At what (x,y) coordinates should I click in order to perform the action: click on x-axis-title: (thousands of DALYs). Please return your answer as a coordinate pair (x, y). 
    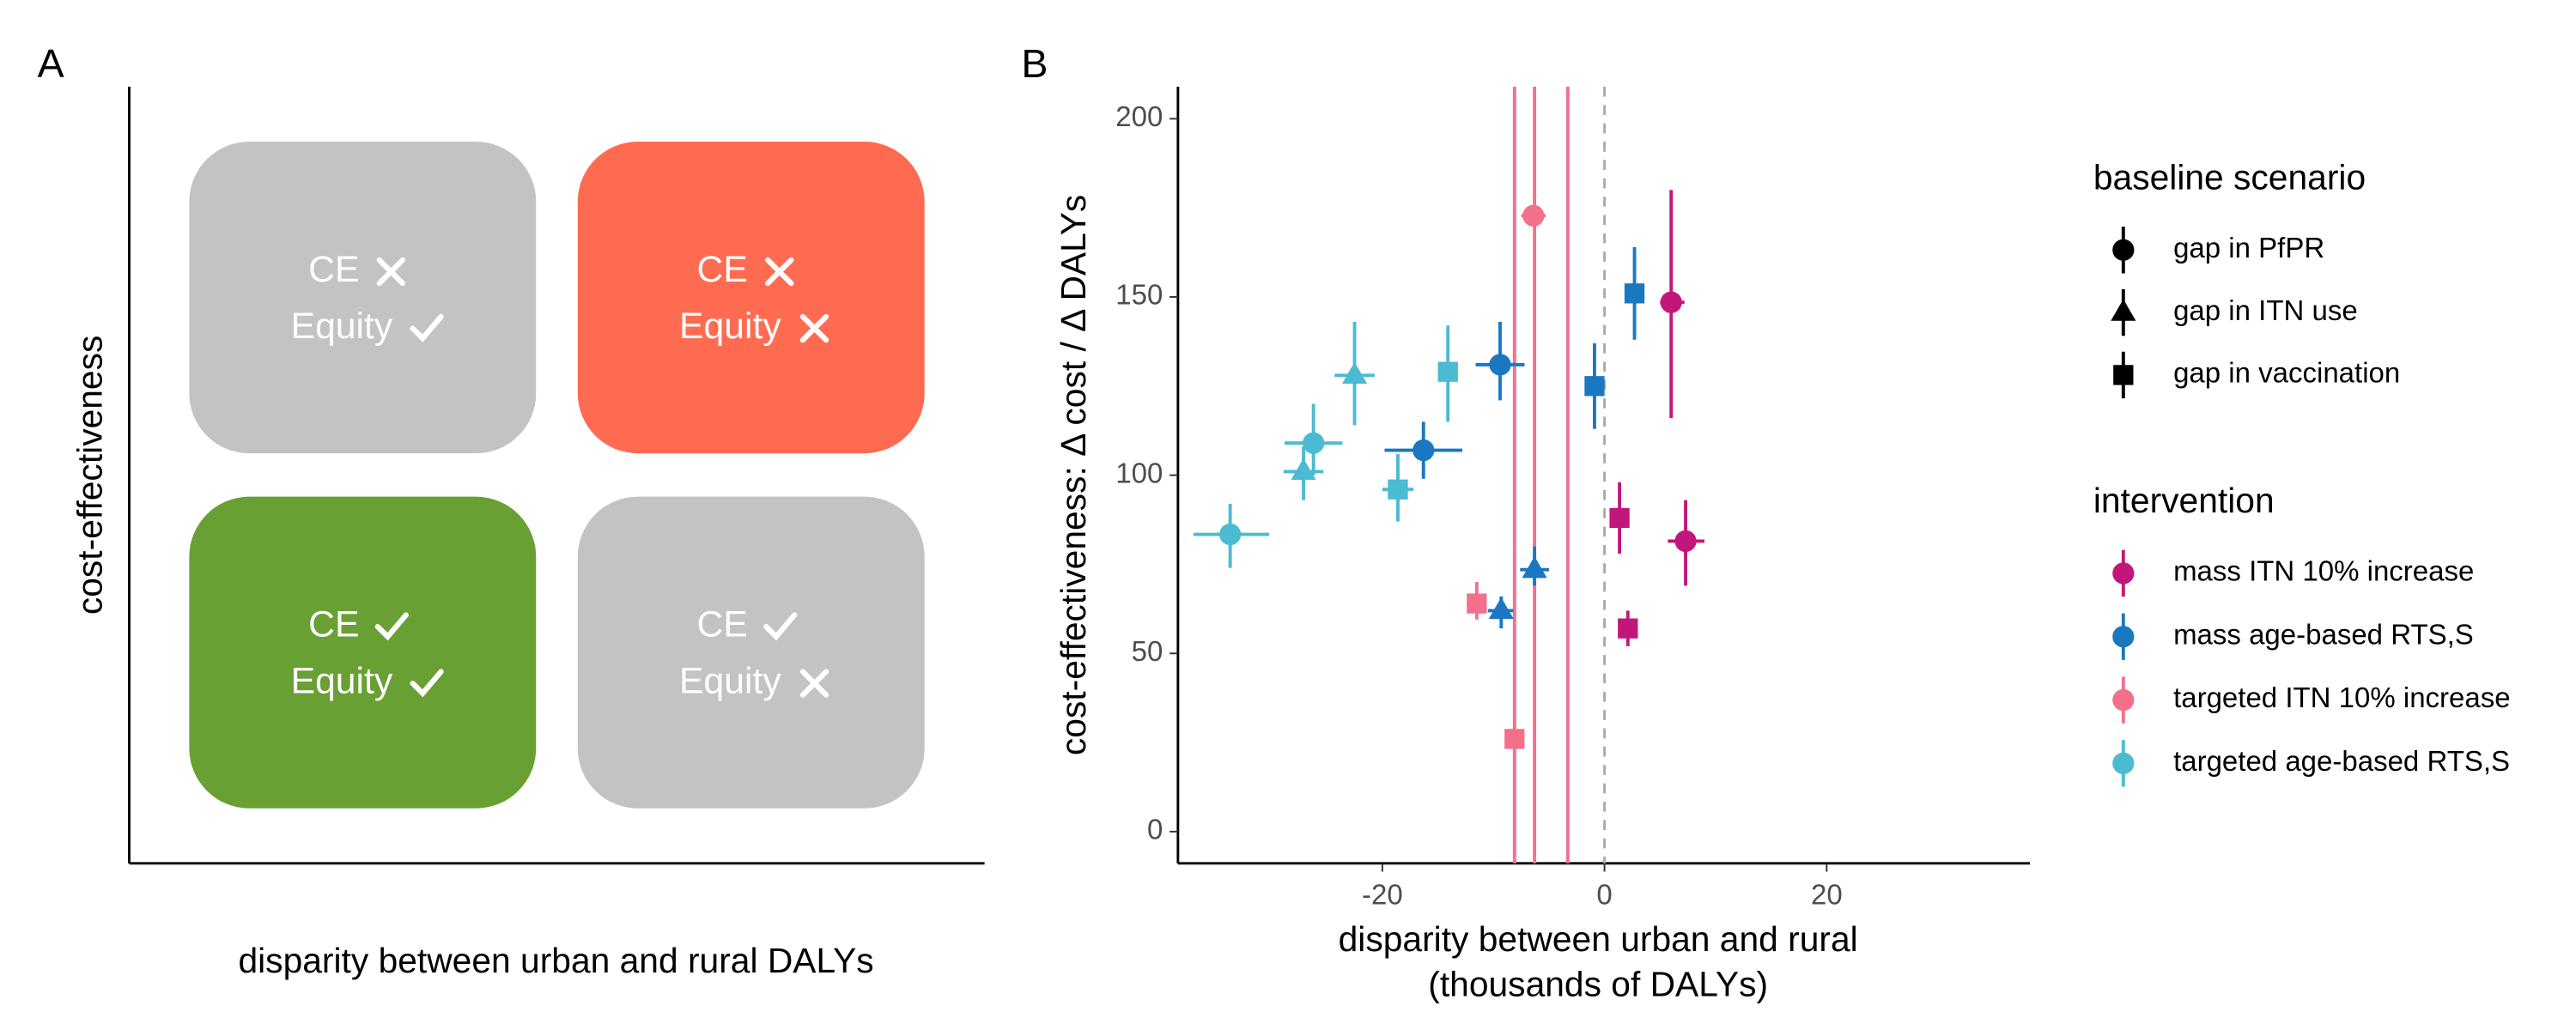
    Looking at the image, I should click on (1598, 983).